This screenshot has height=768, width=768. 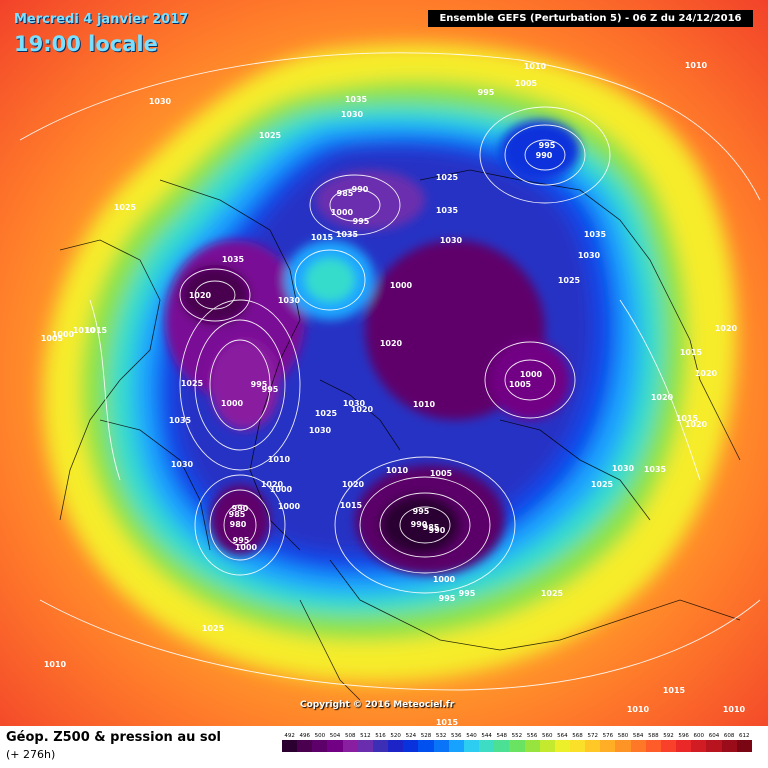 What do you see at coordinates (411, 736) in the screenshot?
I see `scale-label: 524` at bounding box center [411, 736].